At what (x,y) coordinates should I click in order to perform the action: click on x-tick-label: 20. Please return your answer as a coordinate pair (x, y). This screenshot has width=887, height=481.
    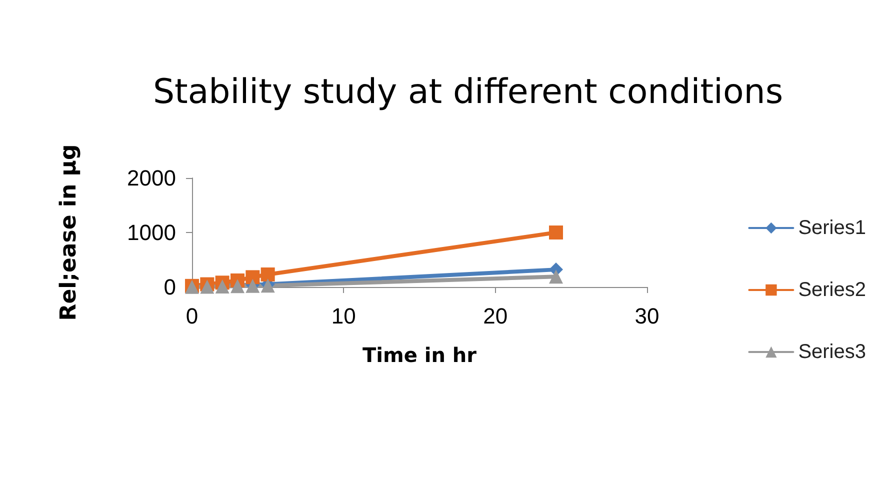
    Looking at the image, I should click on (495, 316).